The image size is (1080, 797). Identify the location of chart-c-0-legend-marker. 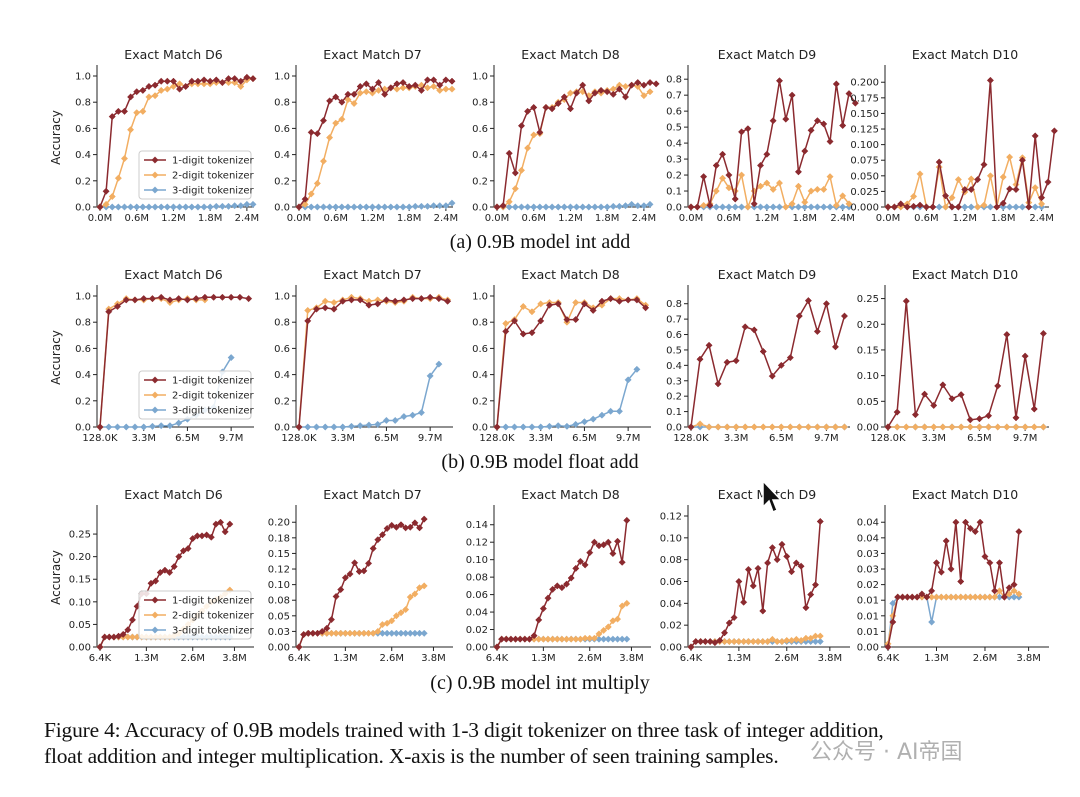
(155, 600).